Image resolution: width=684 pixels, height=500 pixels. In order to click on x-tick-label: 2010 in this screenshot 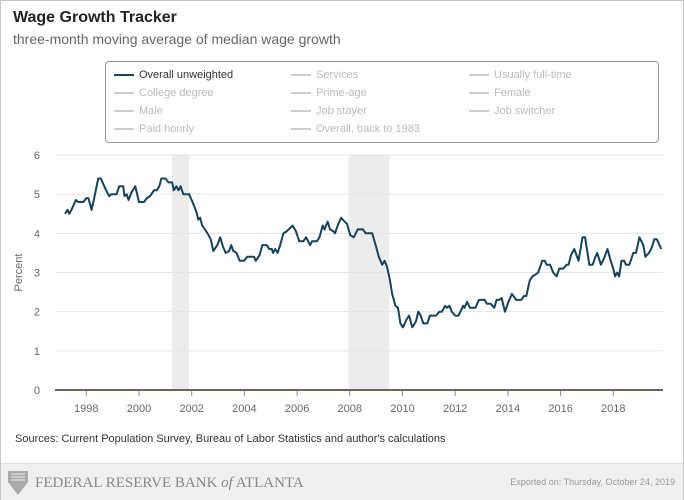, I will do `click(402, 409)`.